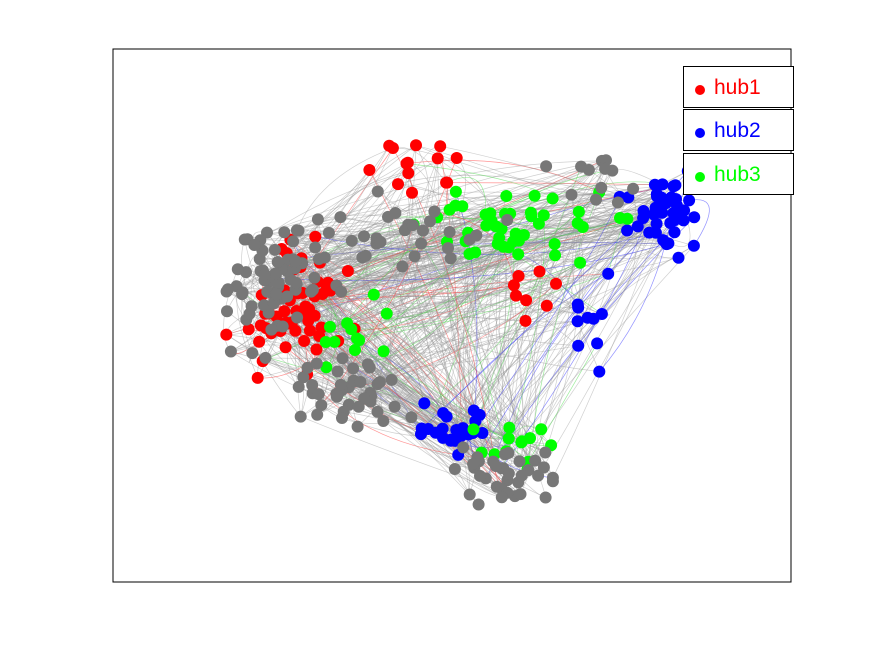 The width and height of the screenshot is (875, 661). I want to click on legend-label-hub1: hub1, so click(737, 87).